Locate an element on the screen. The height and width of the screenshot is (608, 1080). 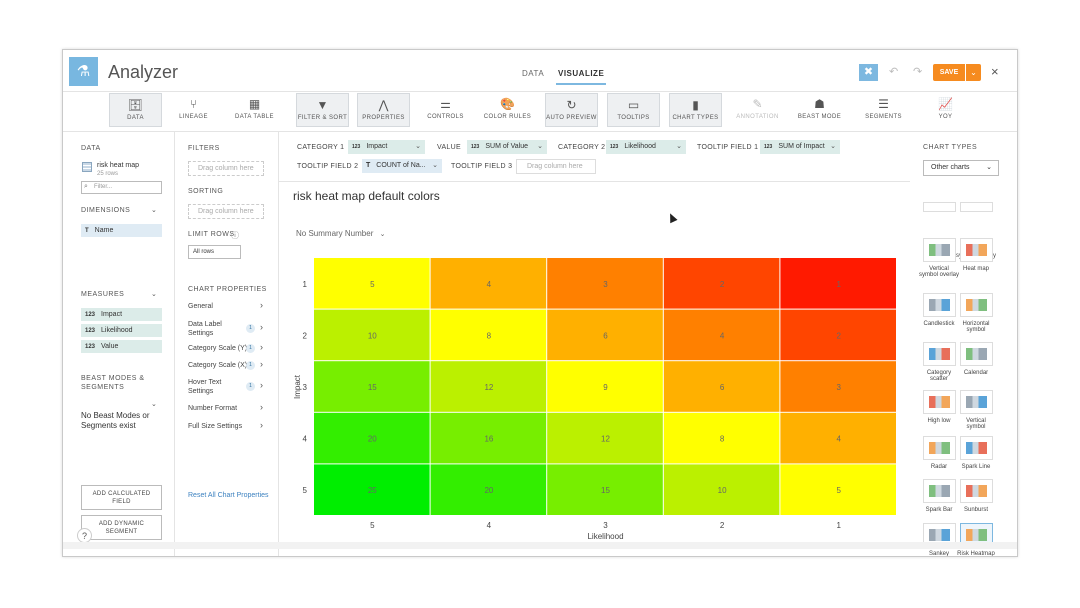
heatmap-cell-label: 6 is located at coordinates (722, 387).